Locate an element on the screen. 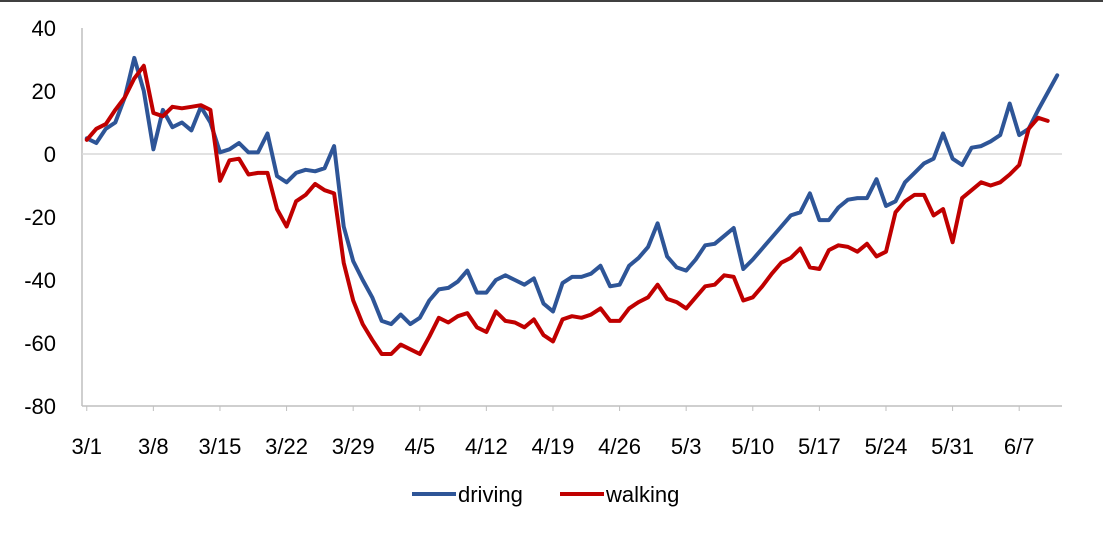 This screenshot has width=1103, height=533. x-tick-label: 3/22 is located at coordinates (286, 446).